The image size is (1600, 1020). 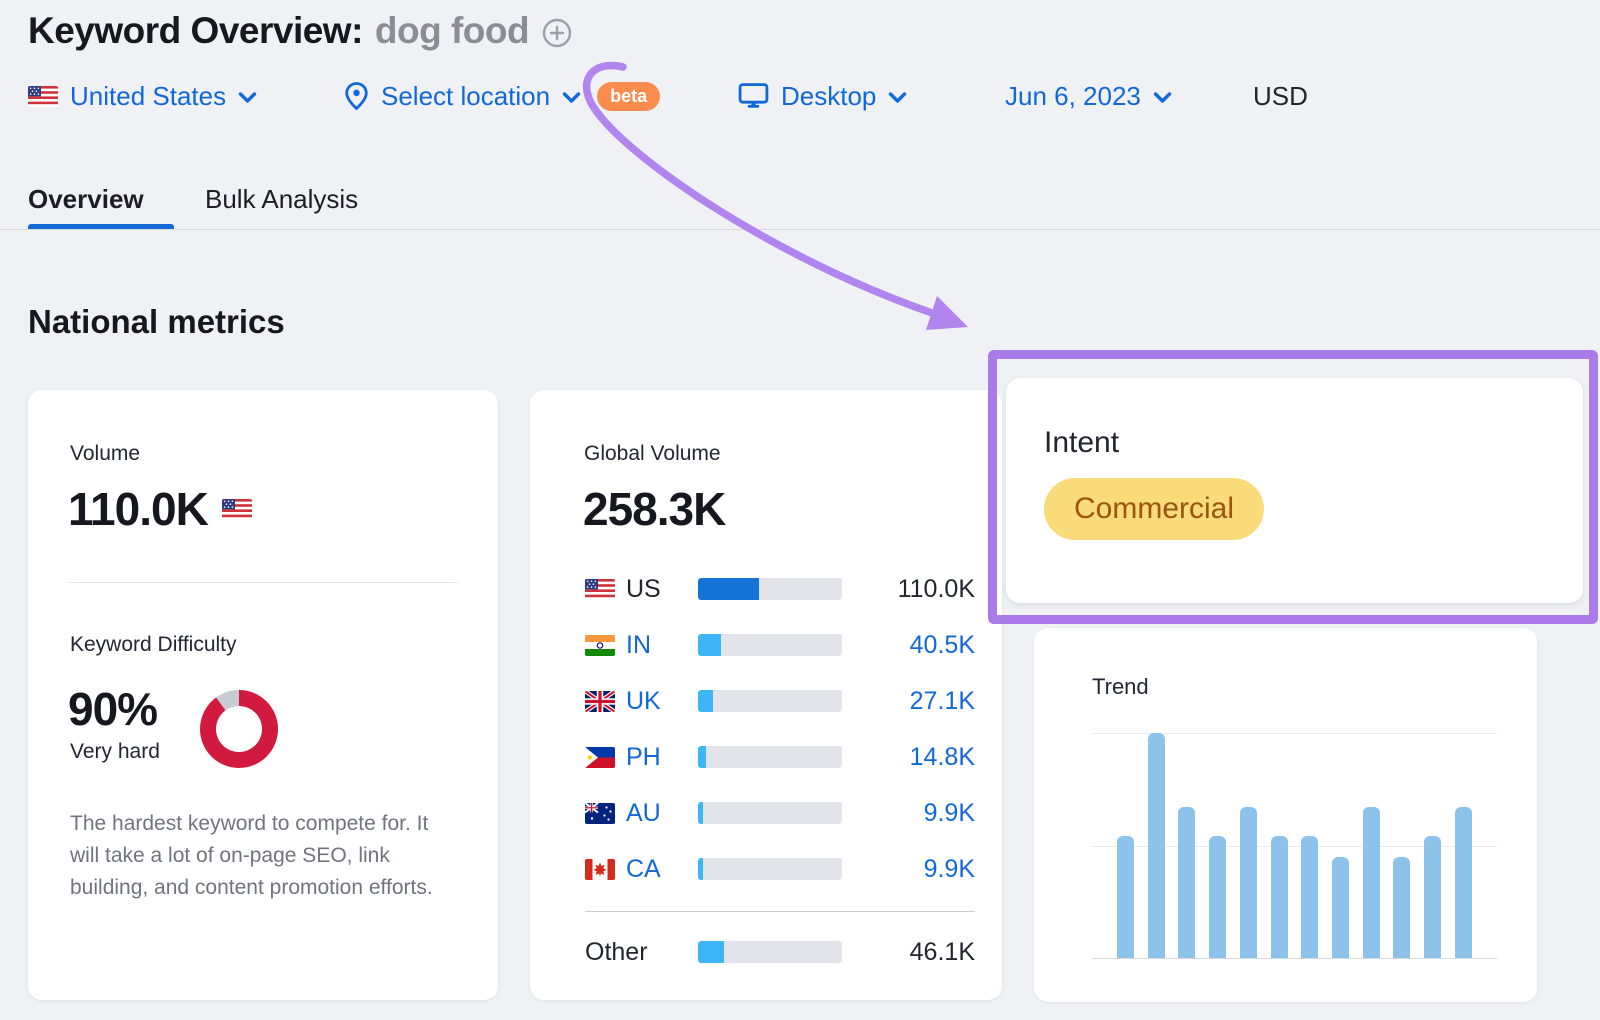 I want to click on global-volume-title: Global Volume, so click(x=652, y=453).